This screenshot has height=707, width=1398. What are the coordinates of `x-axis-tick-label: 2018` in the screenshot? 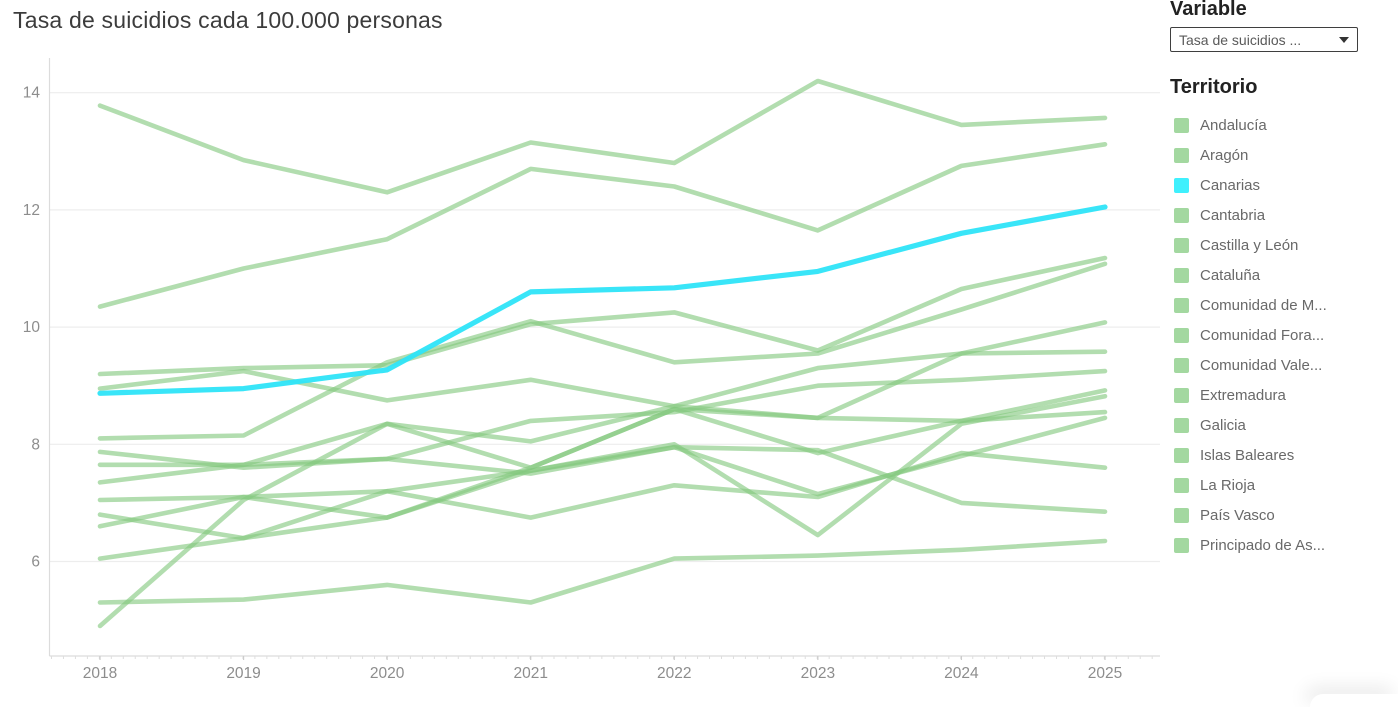 It's located at (100, 673).